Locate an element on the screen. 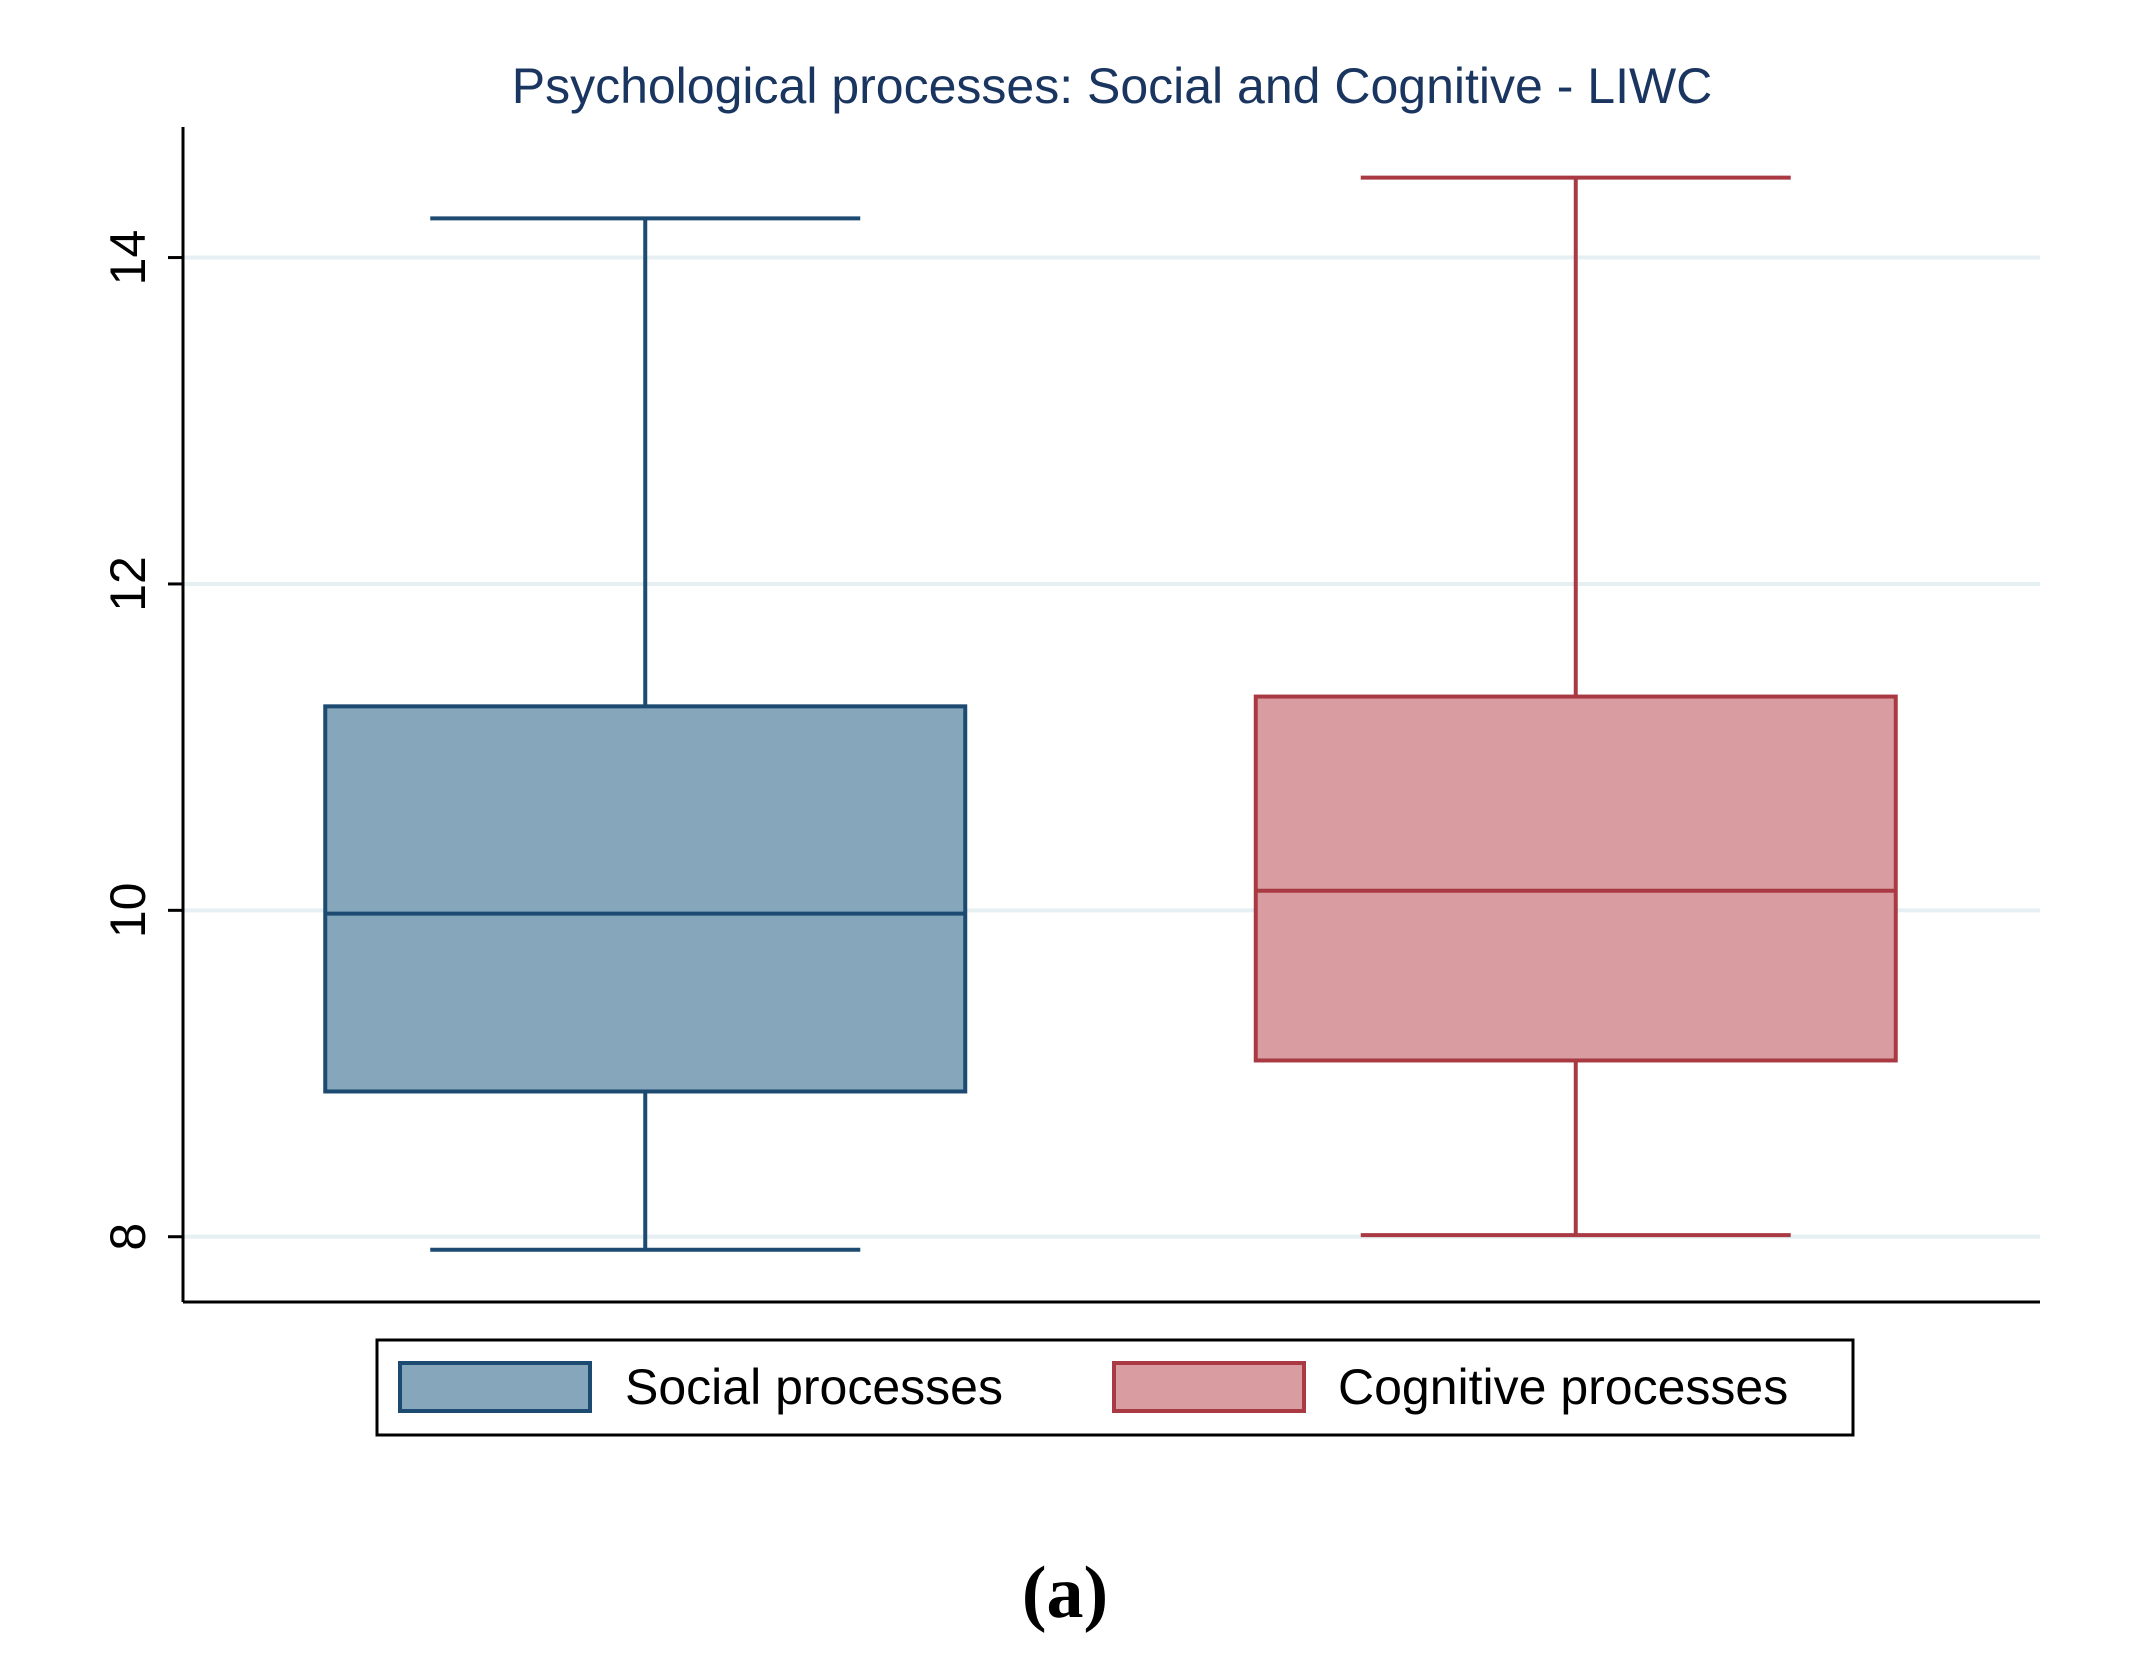  figure-caption: (a) is located at coordinates (1065, 1593).